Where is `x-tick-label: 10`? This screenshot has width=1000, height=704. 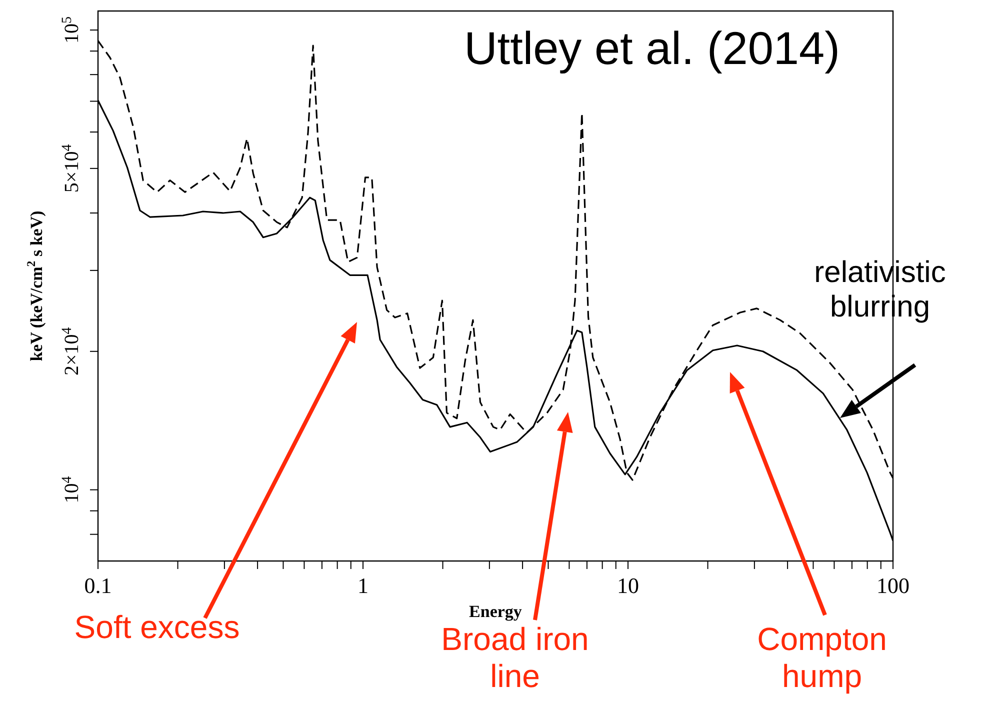
x-tick-label: 10 is located at coordinates (628, 585).